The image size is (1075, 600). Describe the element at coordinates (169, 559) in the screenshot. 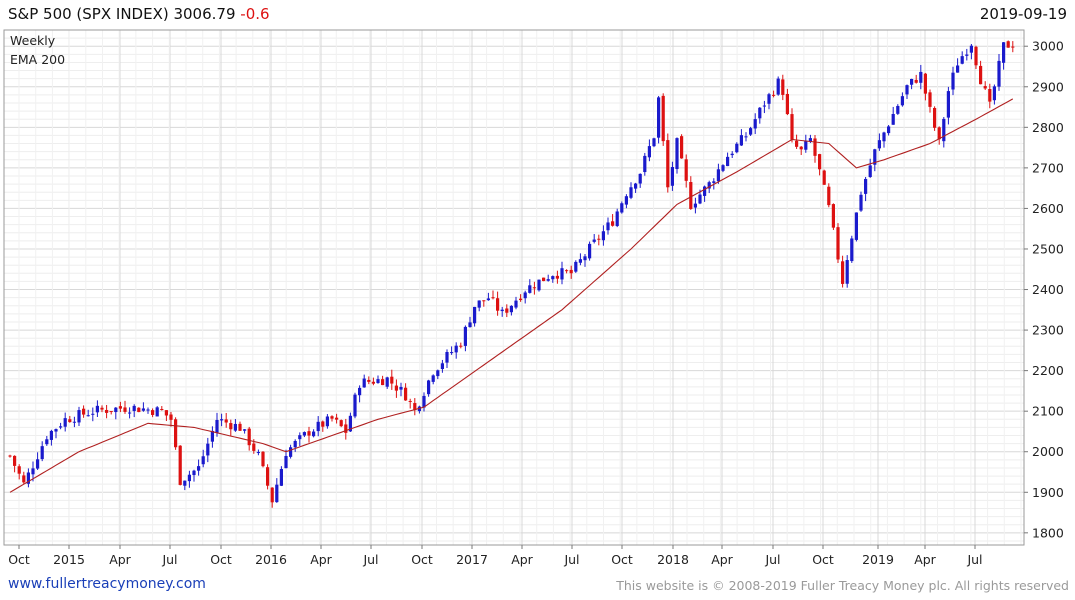

I see `x-tick-label: Jul` at that location.